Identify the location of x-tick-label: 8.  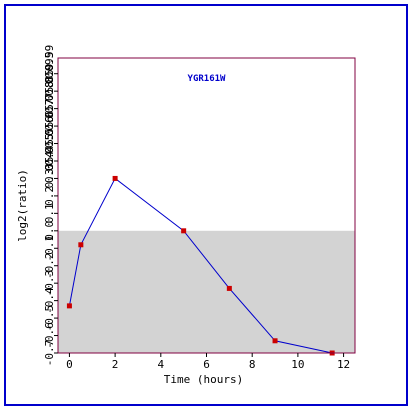
(252, 364).